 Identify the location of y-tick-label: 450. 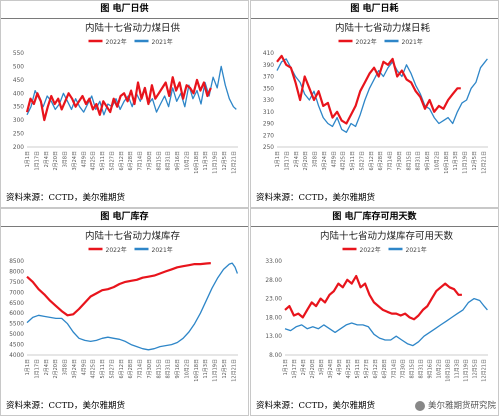
(18, 81).